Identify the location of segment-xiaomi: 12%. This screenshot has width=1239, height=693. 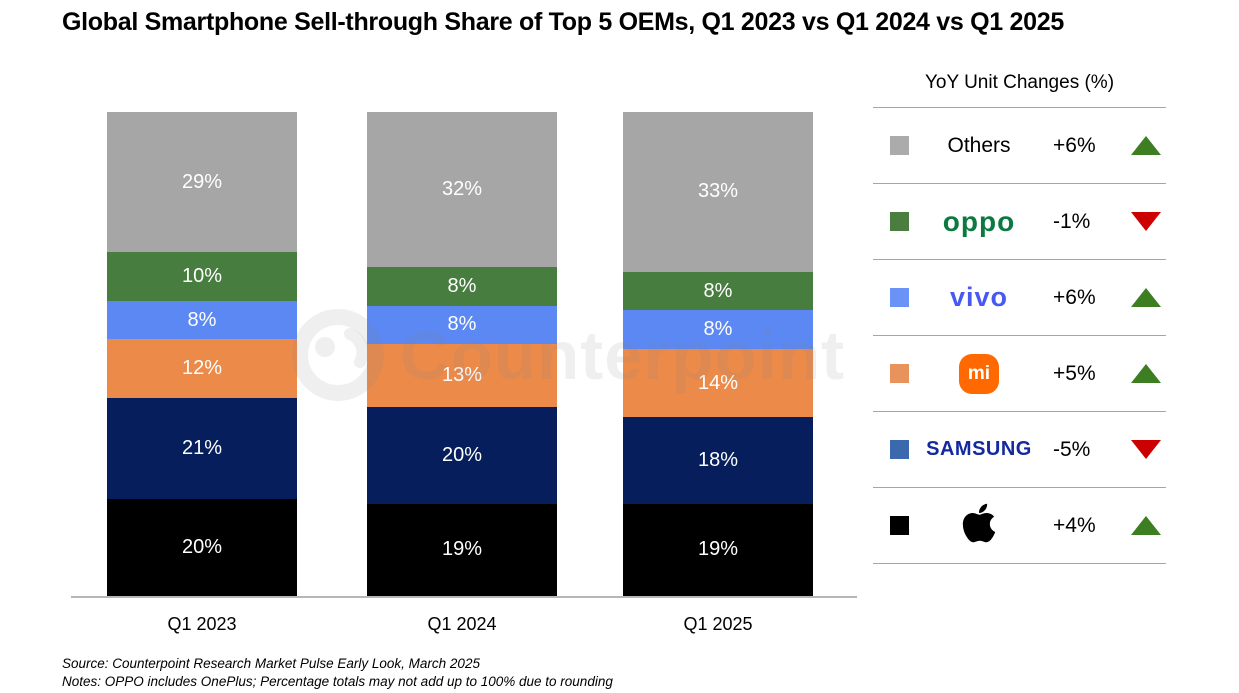
(202, 368).